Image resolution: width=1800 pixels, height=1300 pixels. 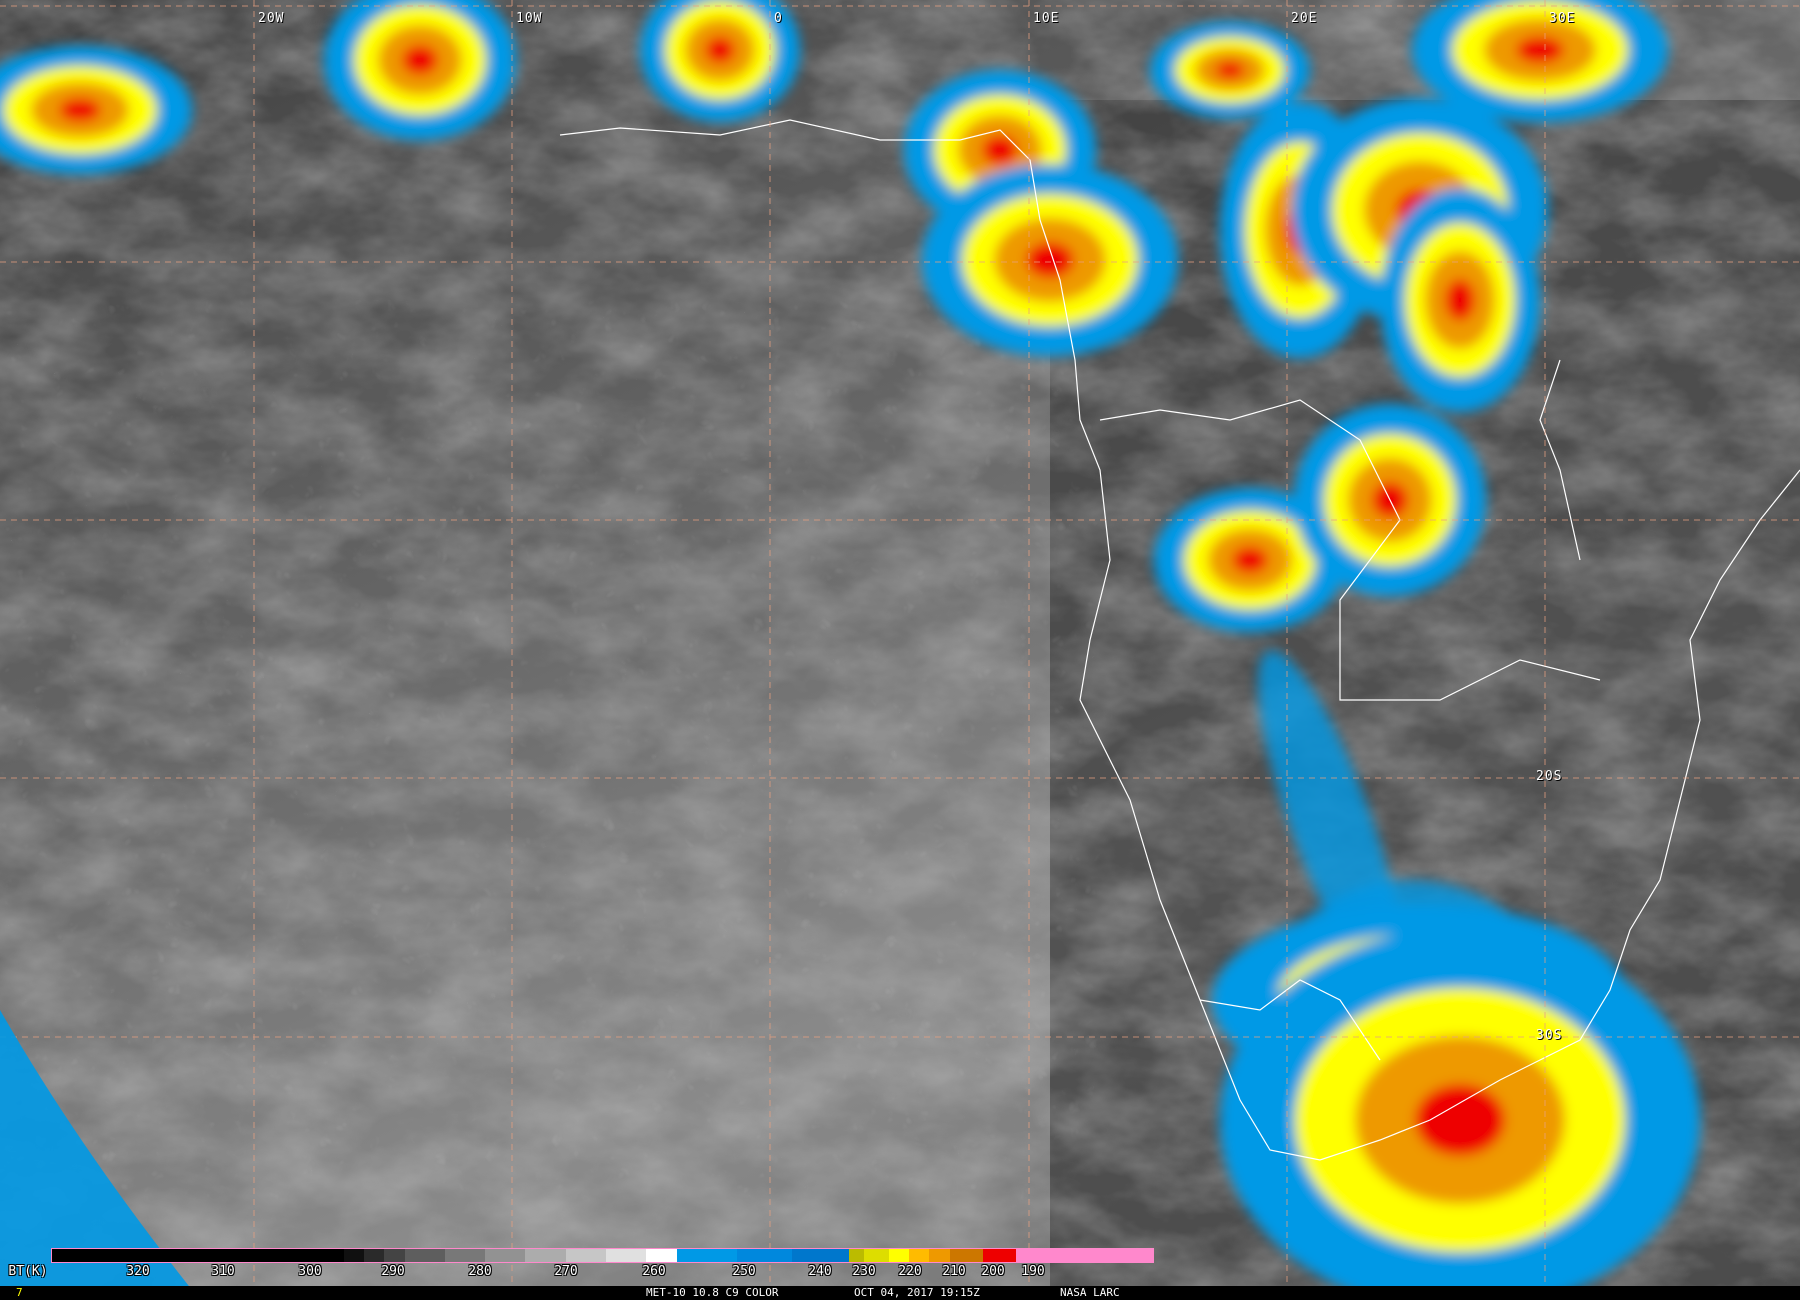 What do you see at coordinates (1562, 18) in the screenshot?
I see `longitude-label: 30E` at bounding box center [1562, 18].